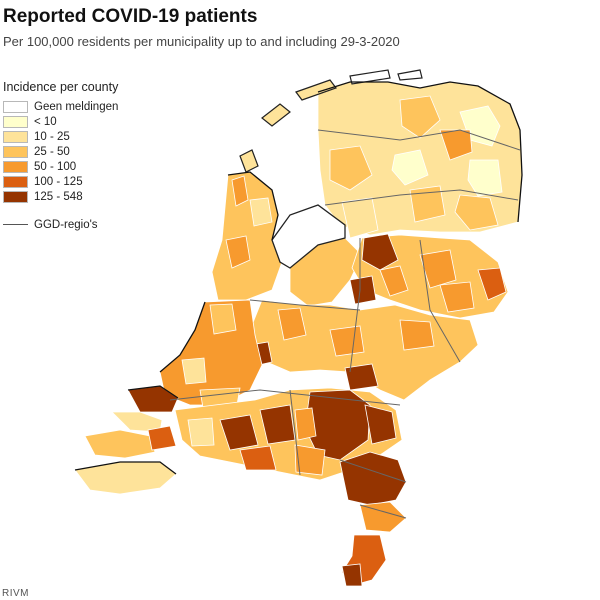 This screenshot has width=600, height=600. Describe the element at coordinates (83, 136) in the screenshot. I see `legend-item-10-25: 10 - 25` at that location.